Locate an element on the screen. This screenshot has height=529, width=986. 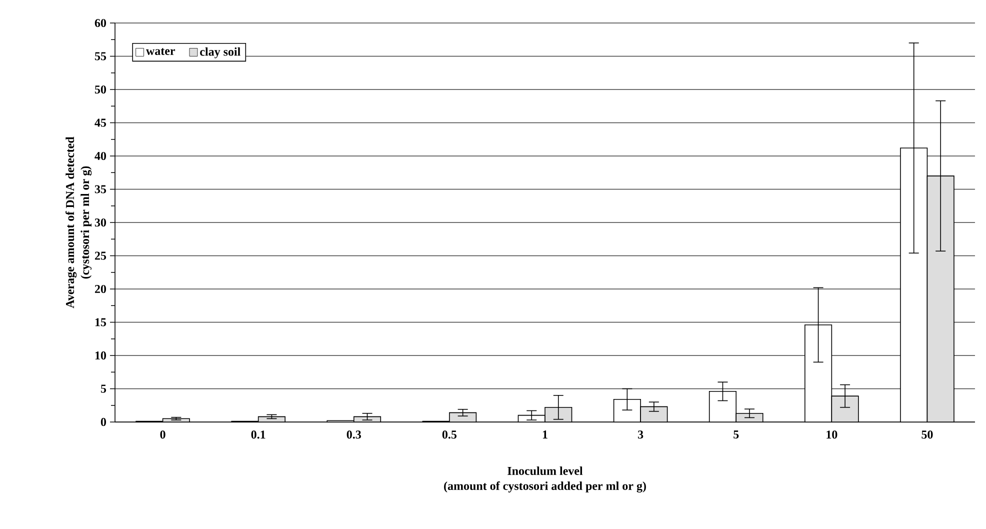
y-tick-label: 0 is located at coordinates (103, 422).